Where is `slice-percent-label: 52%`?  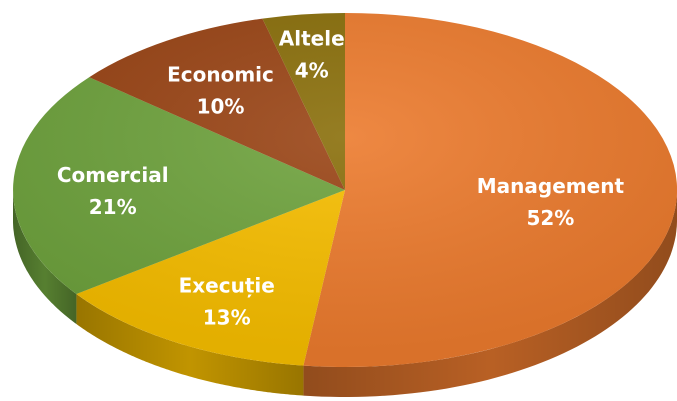 slice-percent-label: 52% is located at coordinates (550, 218).